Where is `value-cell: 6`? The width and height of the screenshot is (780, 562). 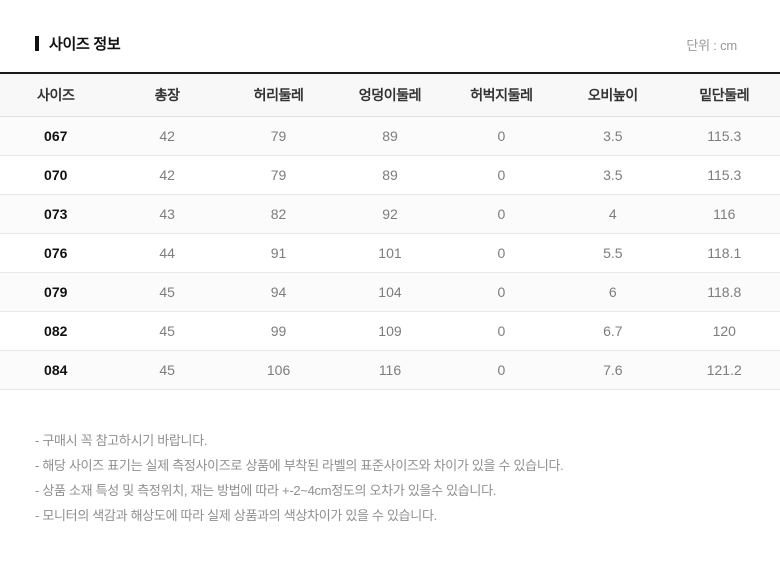
value-cell: 6 is located at coordinates (612, 291).